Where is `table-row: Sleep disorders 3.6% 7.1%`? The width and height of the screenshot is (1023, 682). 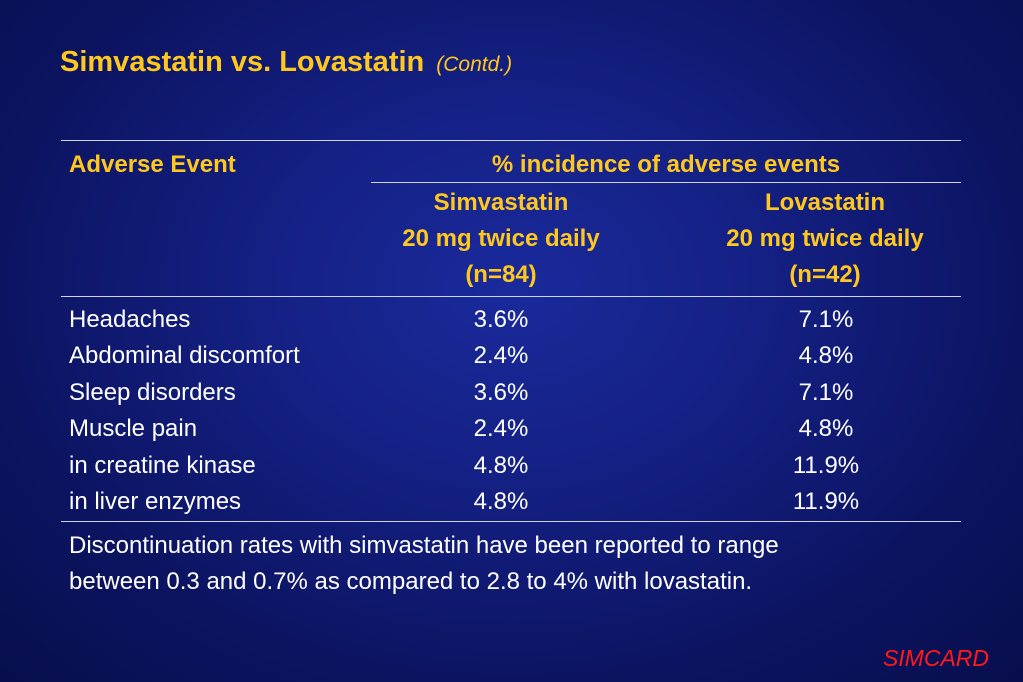
table-row: Sleep disorders 3.6% 7.1% is located at coordinates (511, 393).